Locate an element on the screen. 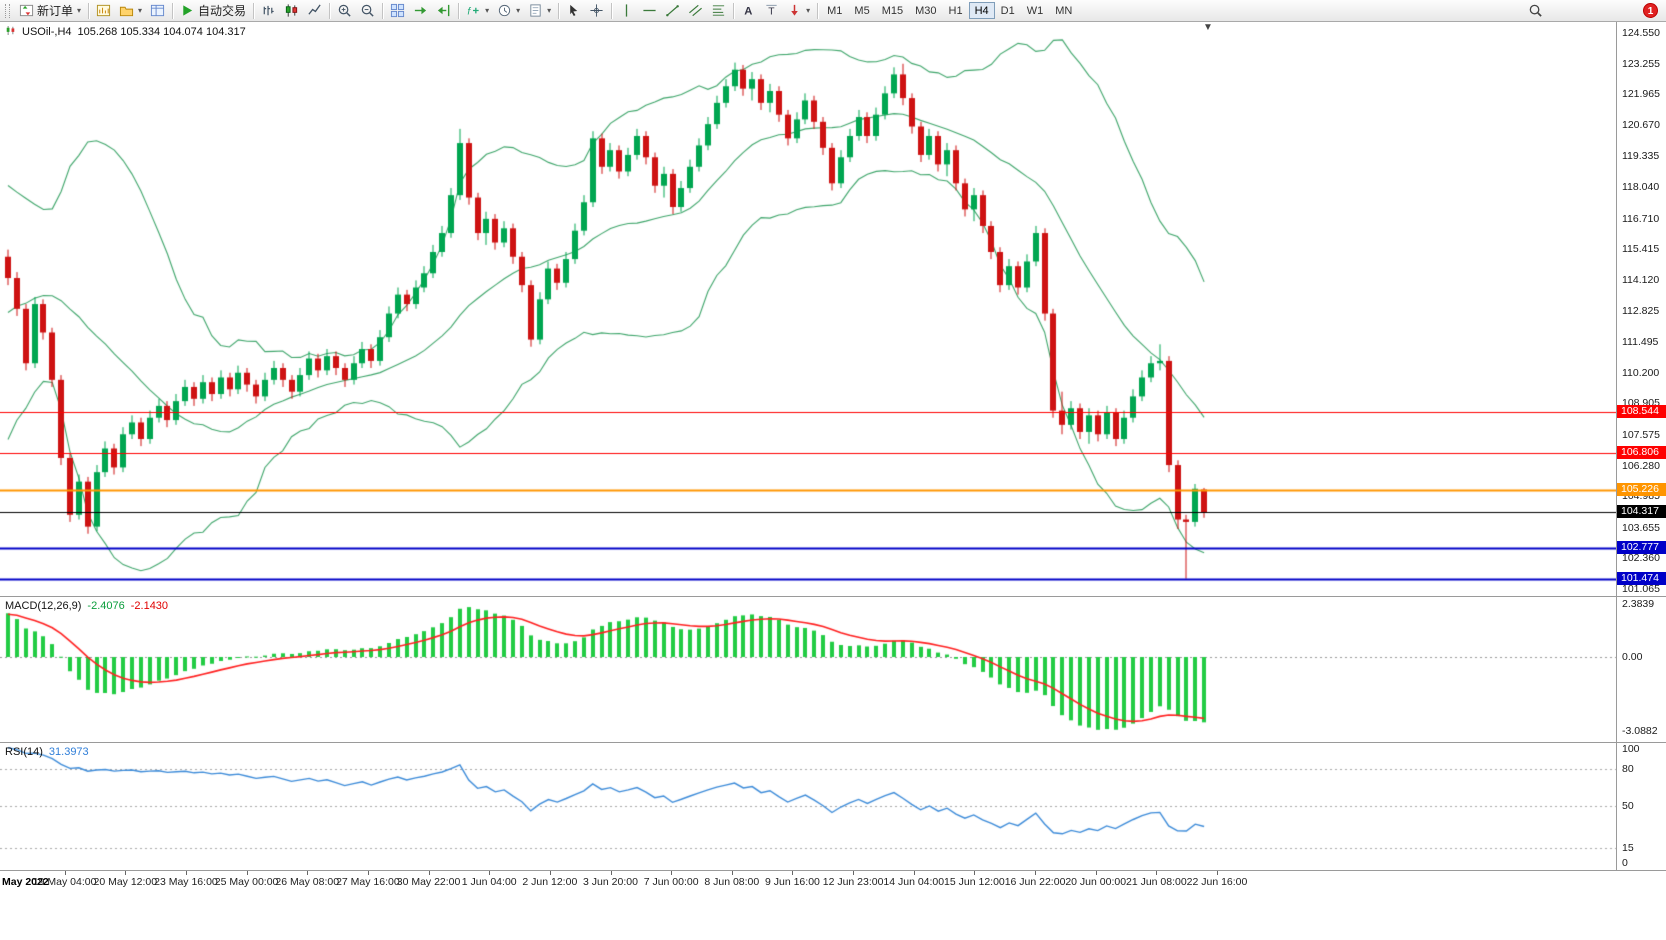  chart-shift-button is located at coordinates (443, 10).